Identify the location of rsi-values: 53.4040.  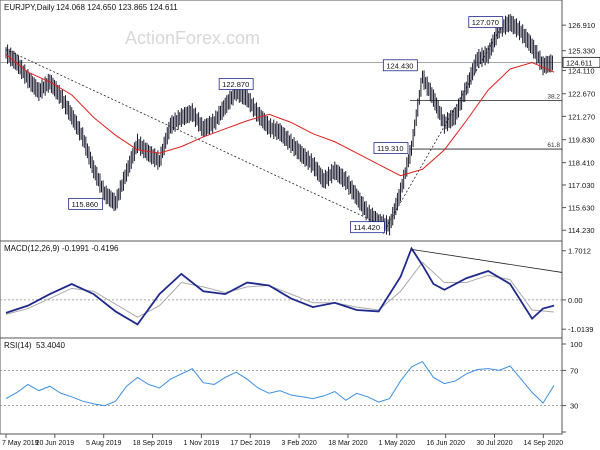
(50, 345).